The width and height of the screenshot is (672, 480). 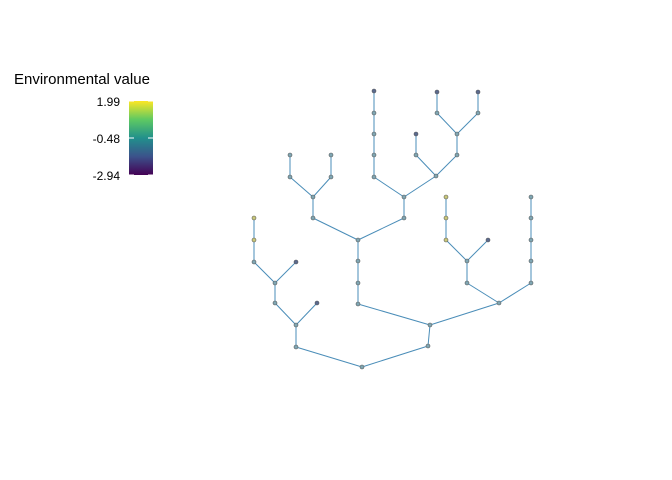 I want to click on legend-title: Environmental value, so click(x=82, y=79).